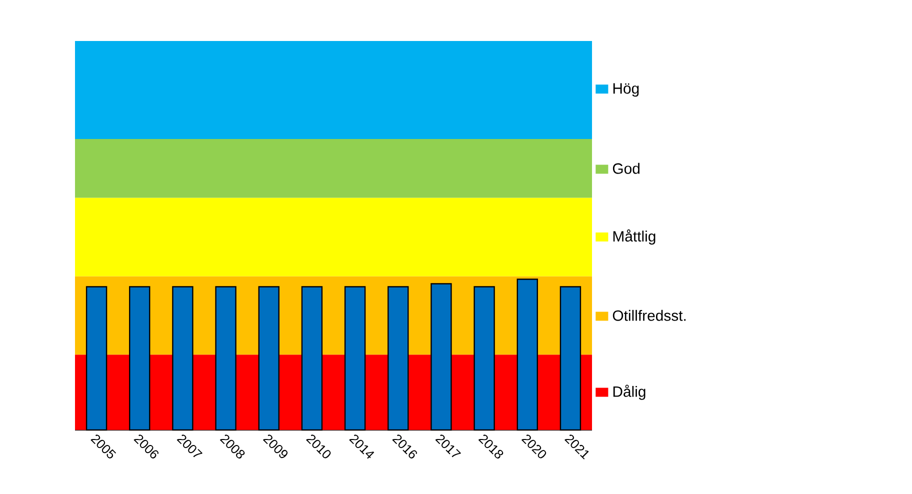  What do you see at coordinates (626, 168) in the screenshot?
I see `band-label: God` at bounding box center [626, 168].